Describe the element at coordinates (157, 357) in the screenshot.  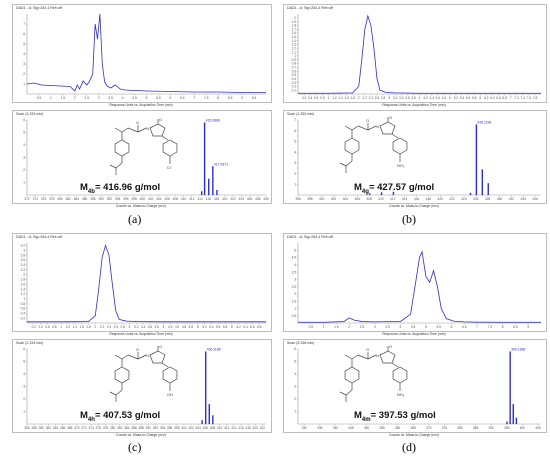
I see `lactam-ring` at that location.